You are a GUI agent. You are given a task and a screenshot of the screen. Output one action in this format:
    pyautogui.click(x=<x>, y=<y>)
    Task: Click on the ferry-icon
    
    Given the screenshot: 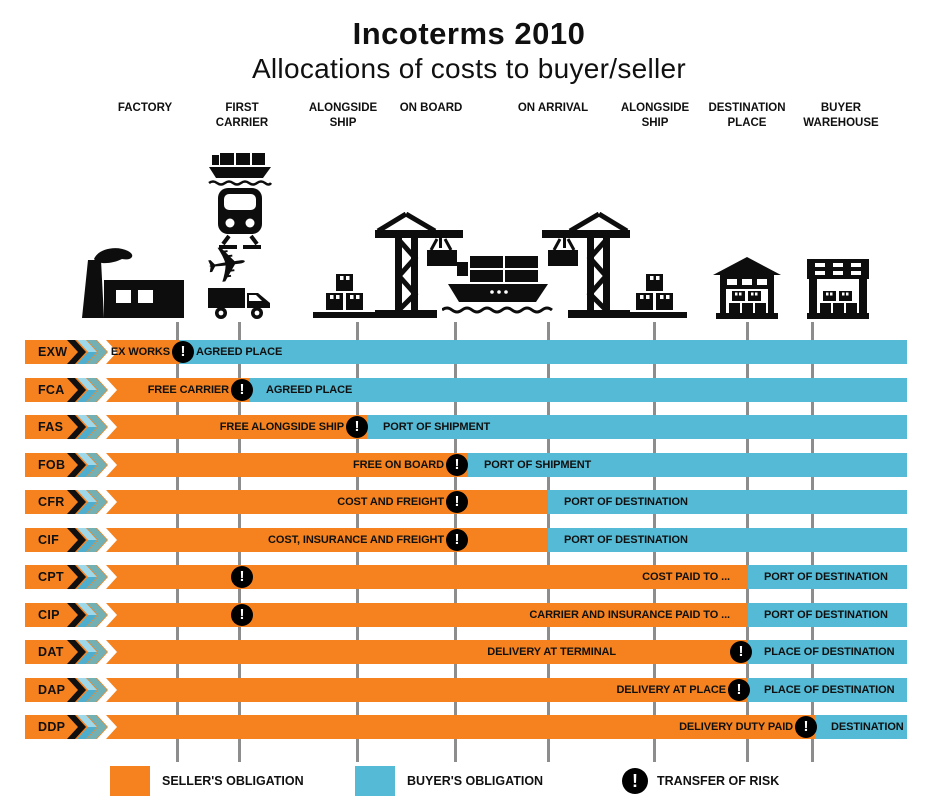 What is the action you would take?
    pyautogui.click(x=240, y=169)
    